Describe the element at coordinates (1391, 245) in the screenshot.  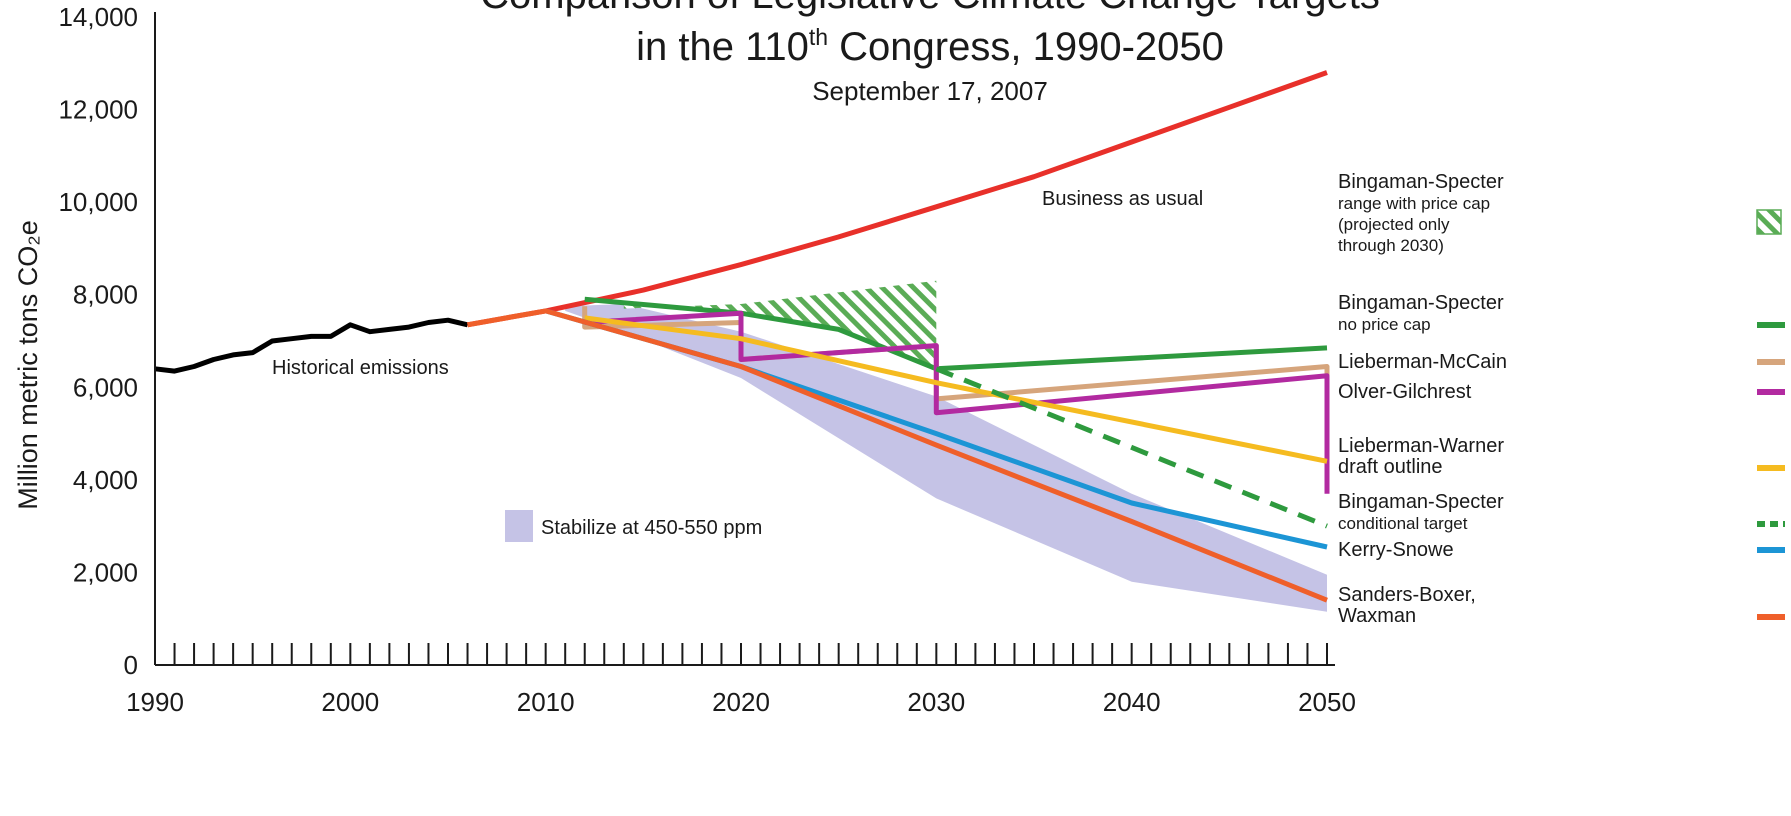
I see `legend-label-range: through 2030)` at that location.